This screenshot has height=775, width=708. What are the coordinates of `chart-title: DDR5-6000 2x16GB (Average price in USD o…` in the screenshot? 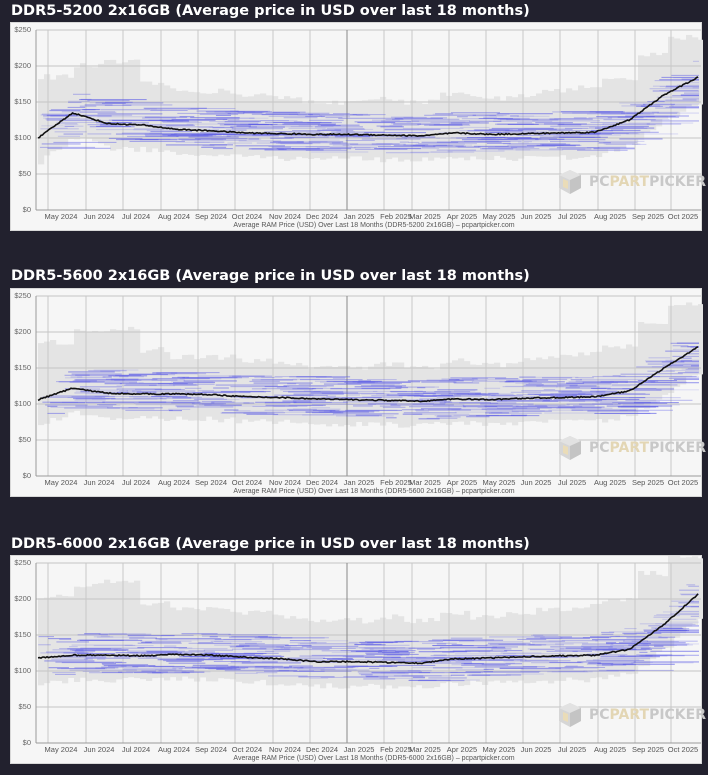 It's located at (270, 544).